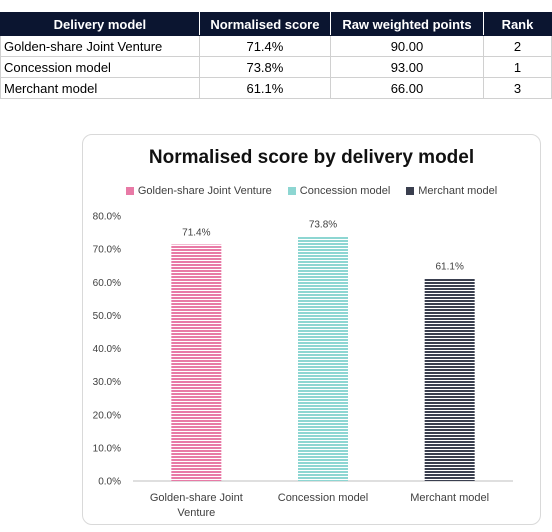  Describe the element at coordinates (265, 67) in the screenshot. I see `cell-score: 73.8%` at that location.